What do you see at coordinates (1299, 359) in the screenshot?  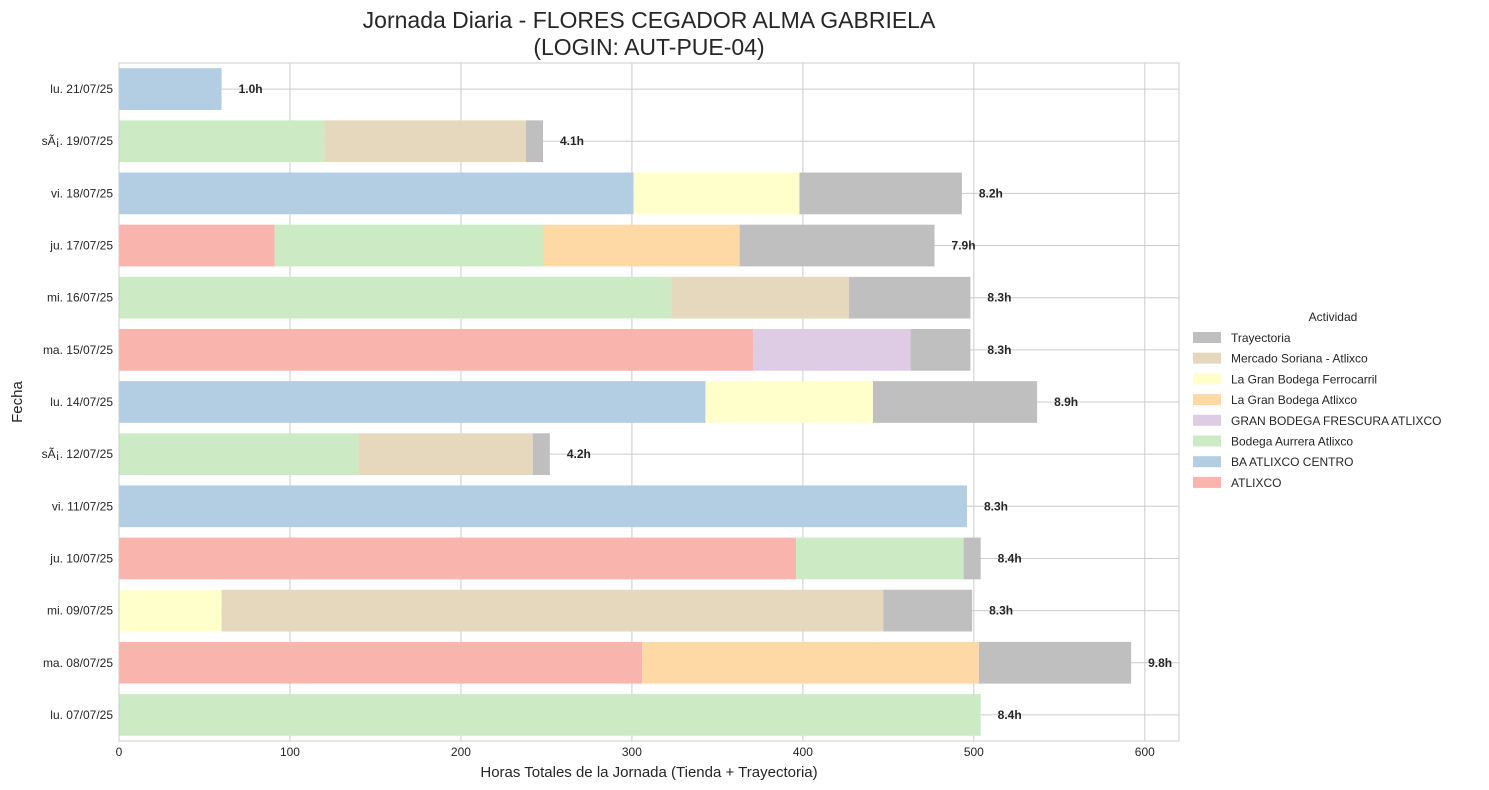 I see `legend-label-mercado-soriana-atlixco: Mercado Soriana - Atlixco` at bounding box center [1299, 359].